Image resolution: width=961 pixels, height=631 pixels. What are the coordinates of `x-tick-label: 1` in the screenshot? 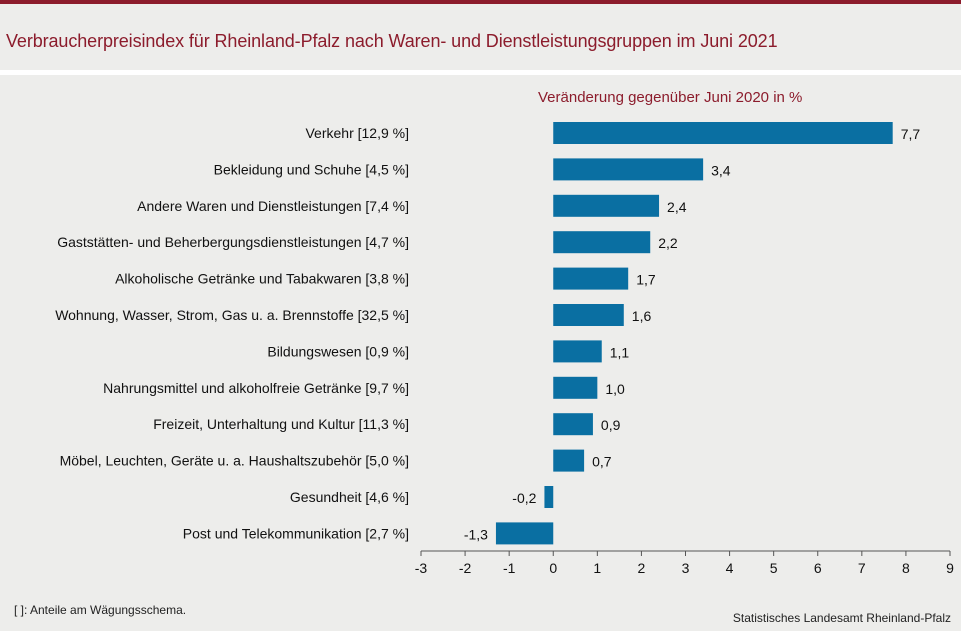 It's located at (597, 568).